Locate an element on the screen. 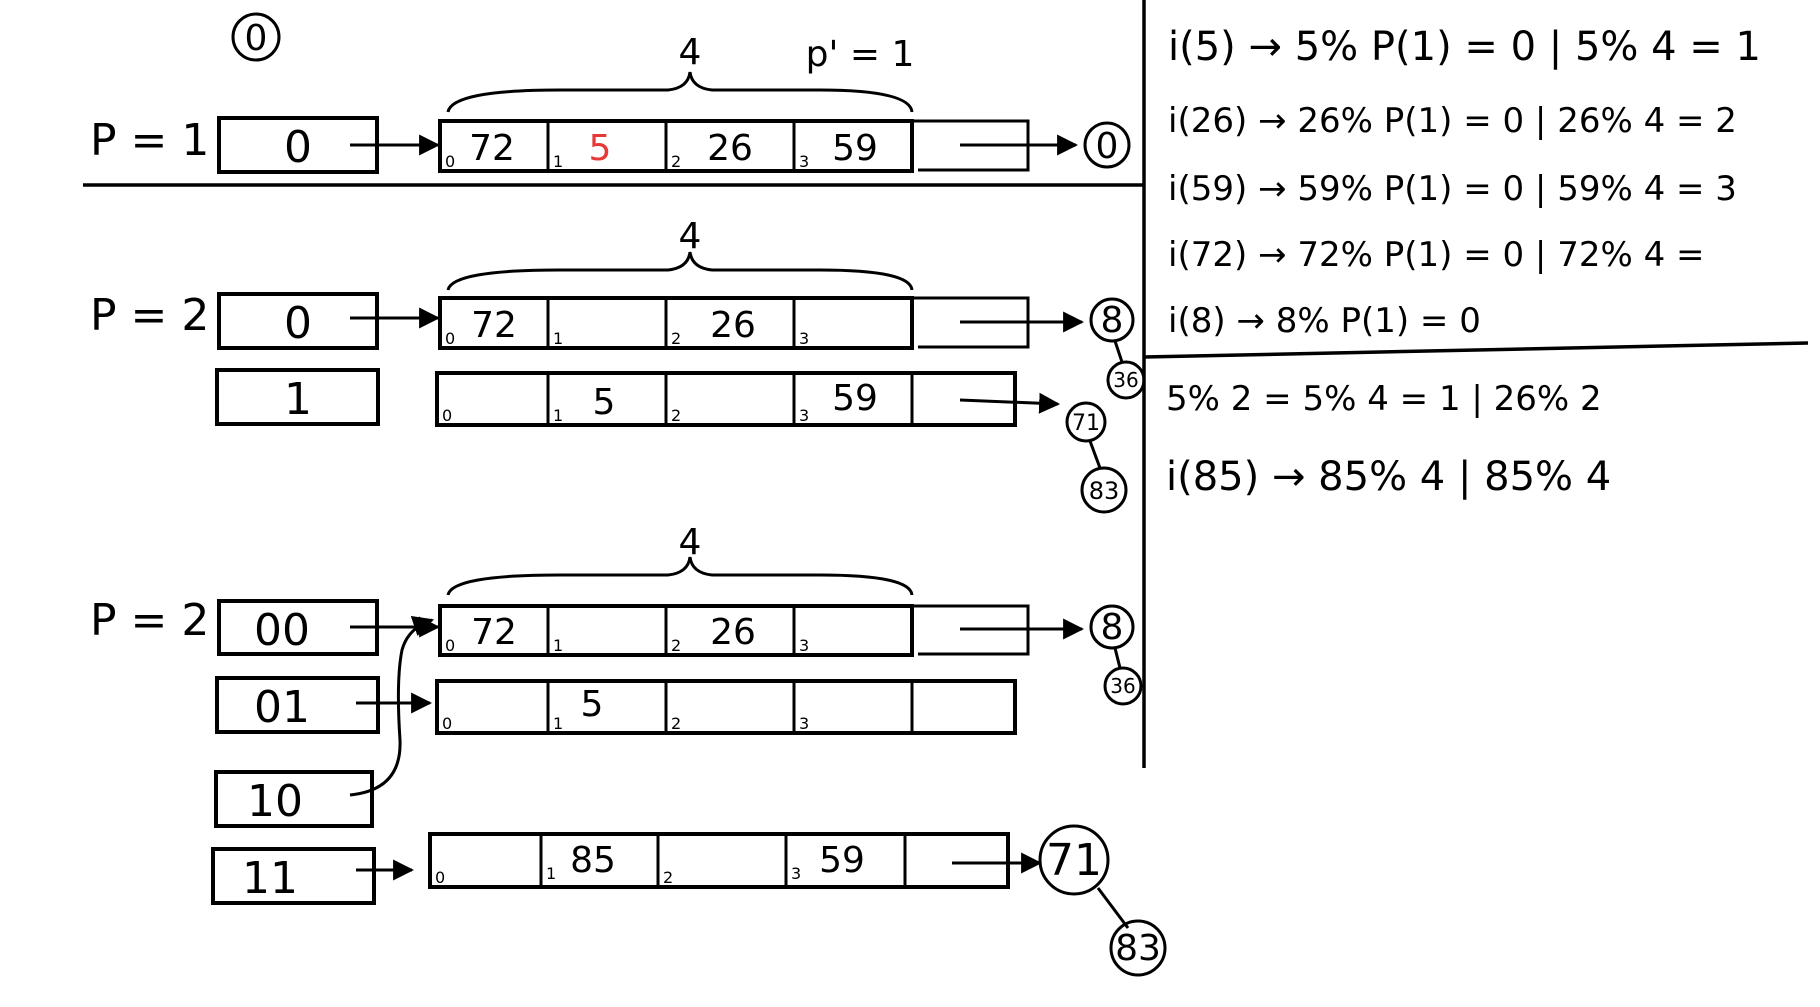 Image resolution: width=1820 pixels, height=1007 pixels. svg-text: 01 is located at coordinates (282, 707).